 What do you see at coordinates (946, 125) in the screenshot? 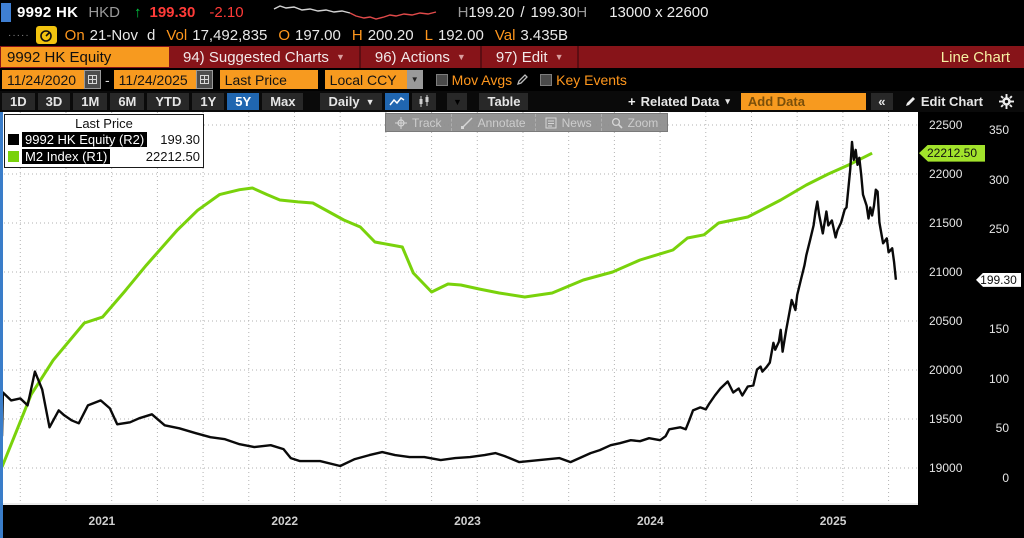
I see `r1-tick-label: 22500` at bounding box center [946, 125].